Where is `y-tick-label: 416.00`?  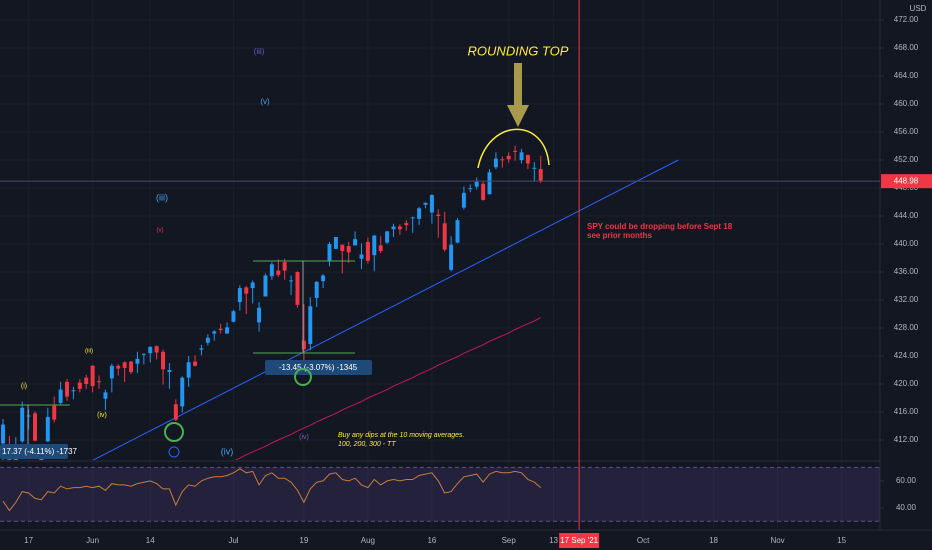
y-tick-label: 416.00 is located at coordinates (906, 411).